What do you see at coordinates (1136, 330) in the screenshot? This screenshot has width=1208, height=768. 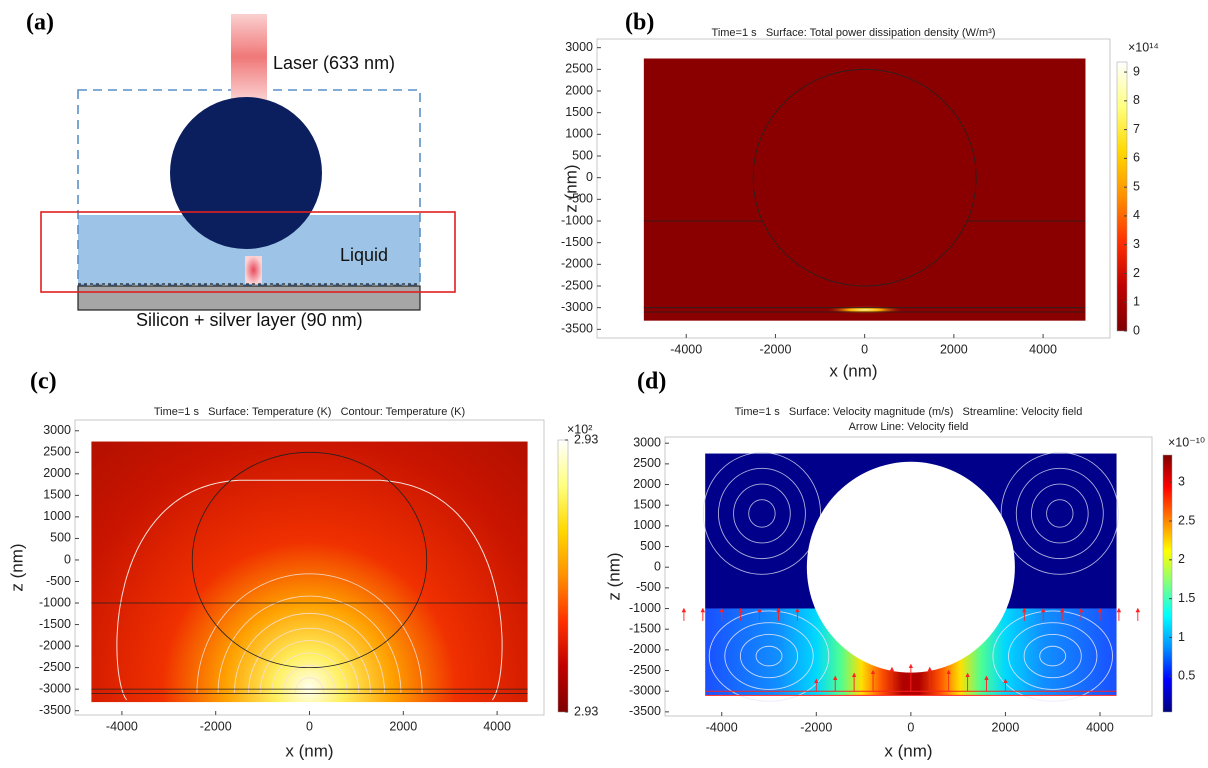 I see `colorbar-tick-label: 0` at bounding box center [1136, 330].